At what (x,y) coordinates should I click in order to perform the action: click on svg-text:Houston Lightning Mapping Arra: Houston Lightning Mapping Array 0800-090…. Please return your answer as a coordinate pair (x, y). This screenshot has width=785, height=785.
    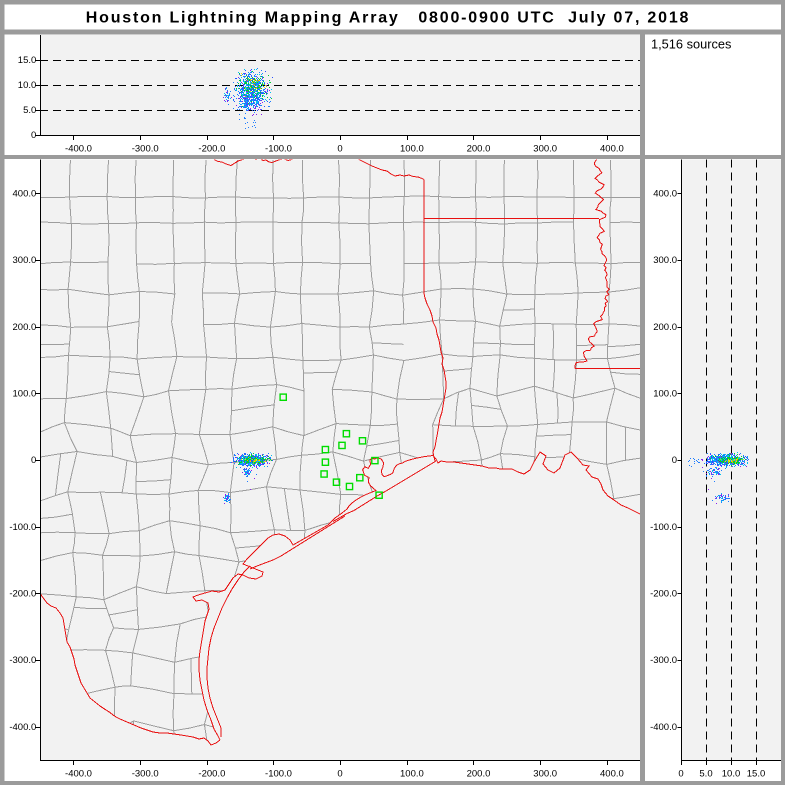
    Looking at the image, I should click on (388, 18).